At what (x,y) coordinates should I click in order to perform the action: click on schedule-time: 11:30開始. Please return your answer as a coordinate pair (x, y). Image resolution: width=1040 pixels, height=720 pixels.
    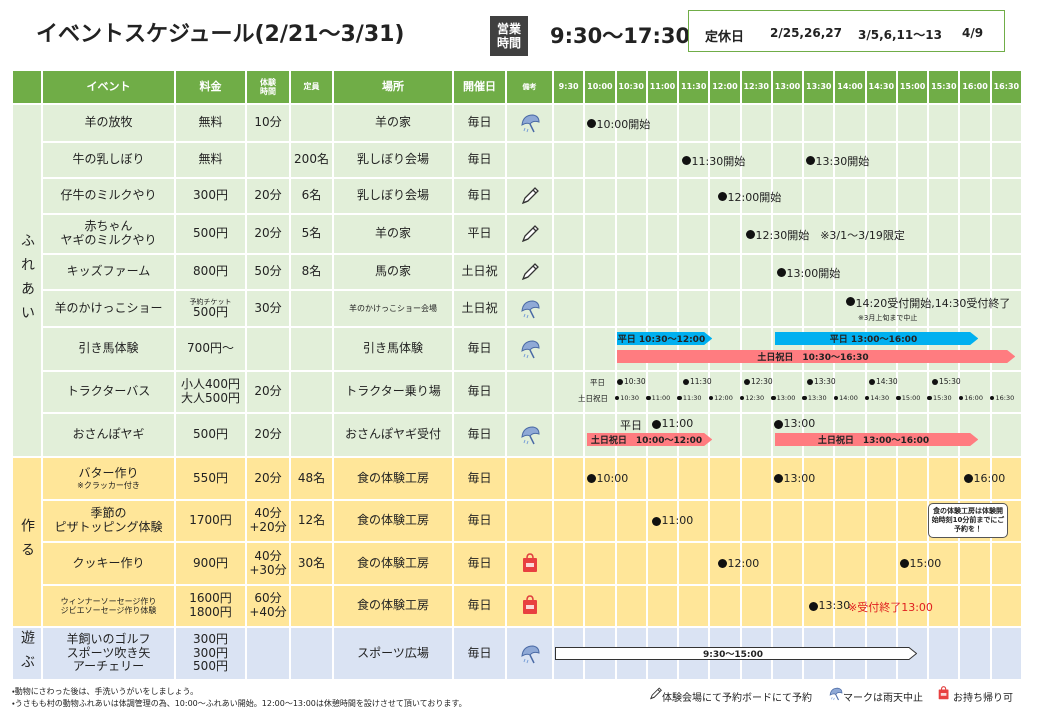
    Looking at the image, I should click on (718, 162).